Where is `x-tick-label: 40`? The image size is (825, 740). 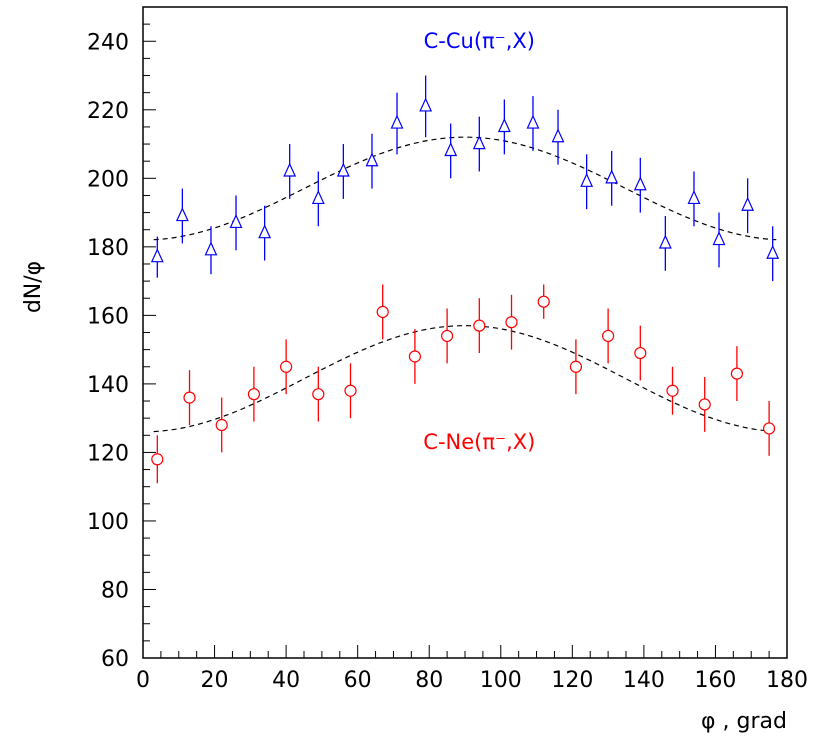
x-tick-label: 40 is located at coordinates (286, 680).